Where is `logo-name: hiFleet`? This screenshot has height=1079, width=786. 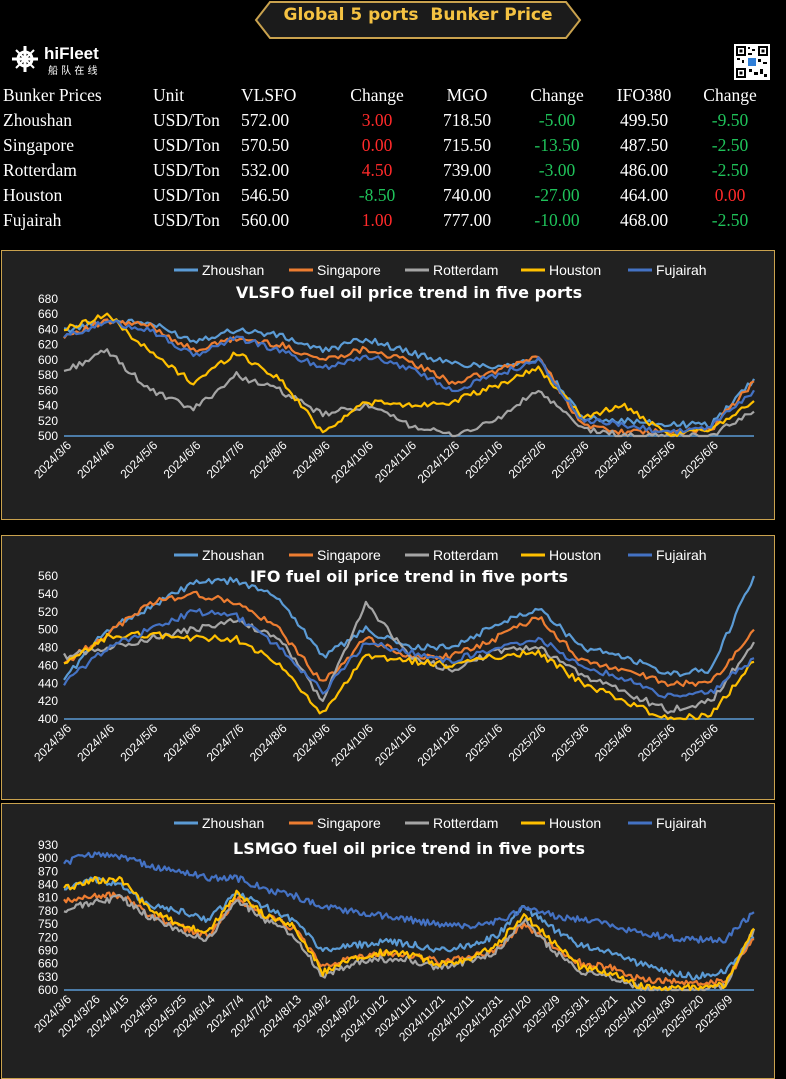
logo-name: hiFleet is located at coordinates (71, 53).